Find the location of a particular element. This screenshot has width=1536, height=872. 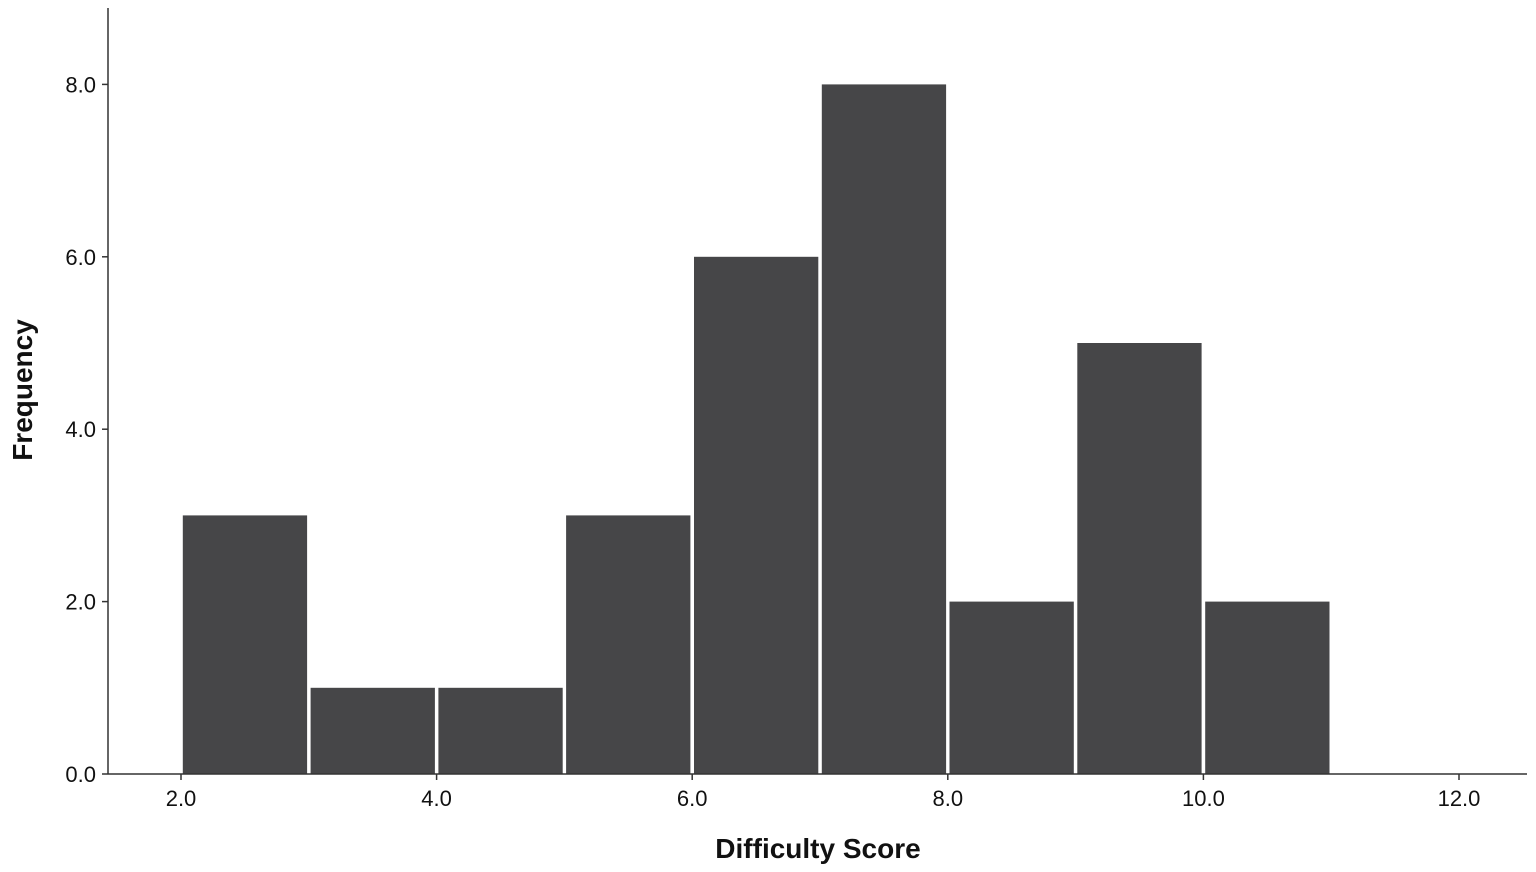

y-tick-label: 6.0 is located at coordinates (80, 257).